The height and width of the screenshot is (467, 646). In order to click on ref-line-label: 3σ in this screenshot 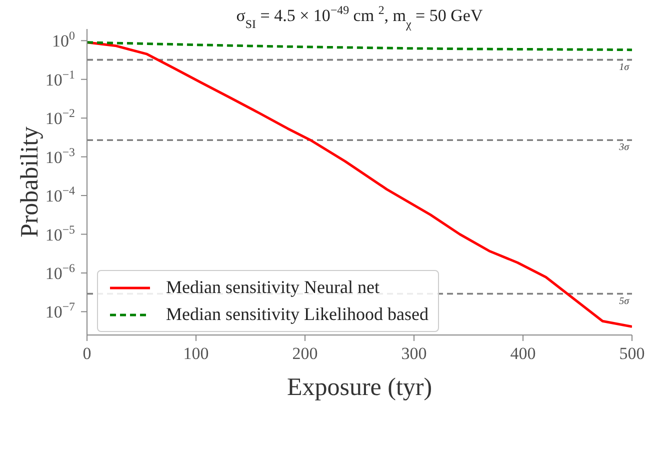, I will do `click(624, 148)`.